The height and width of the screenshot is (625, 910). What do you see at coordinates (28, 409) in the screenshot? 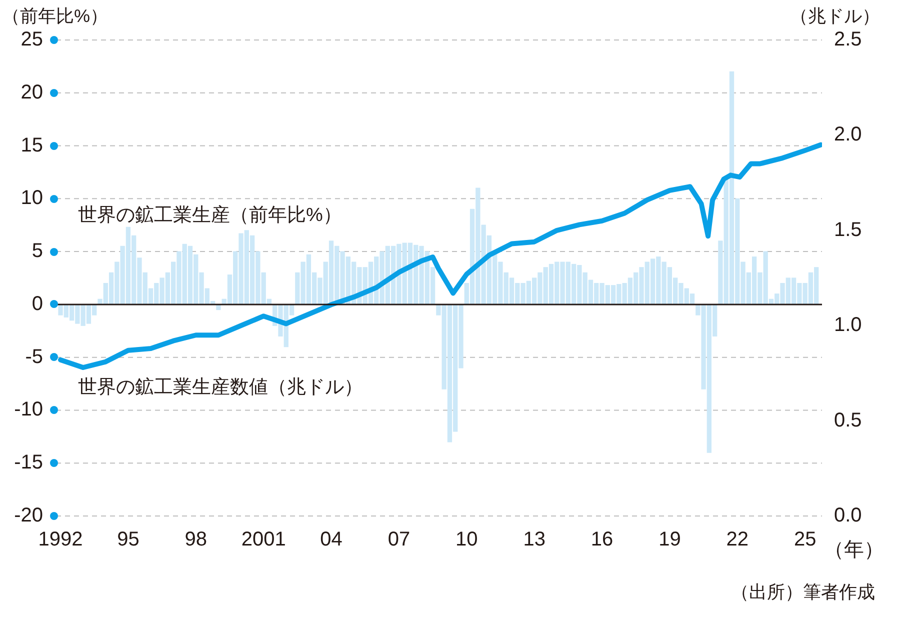
I see `y-tick-label: -10` at bounding box center [28, 409].